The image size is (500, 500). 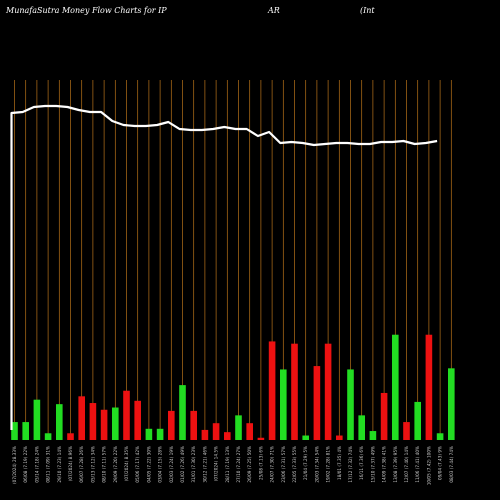 I want to click on x-tick-label: 31/01 (7.30) 23%, so click(x=193, y=464).